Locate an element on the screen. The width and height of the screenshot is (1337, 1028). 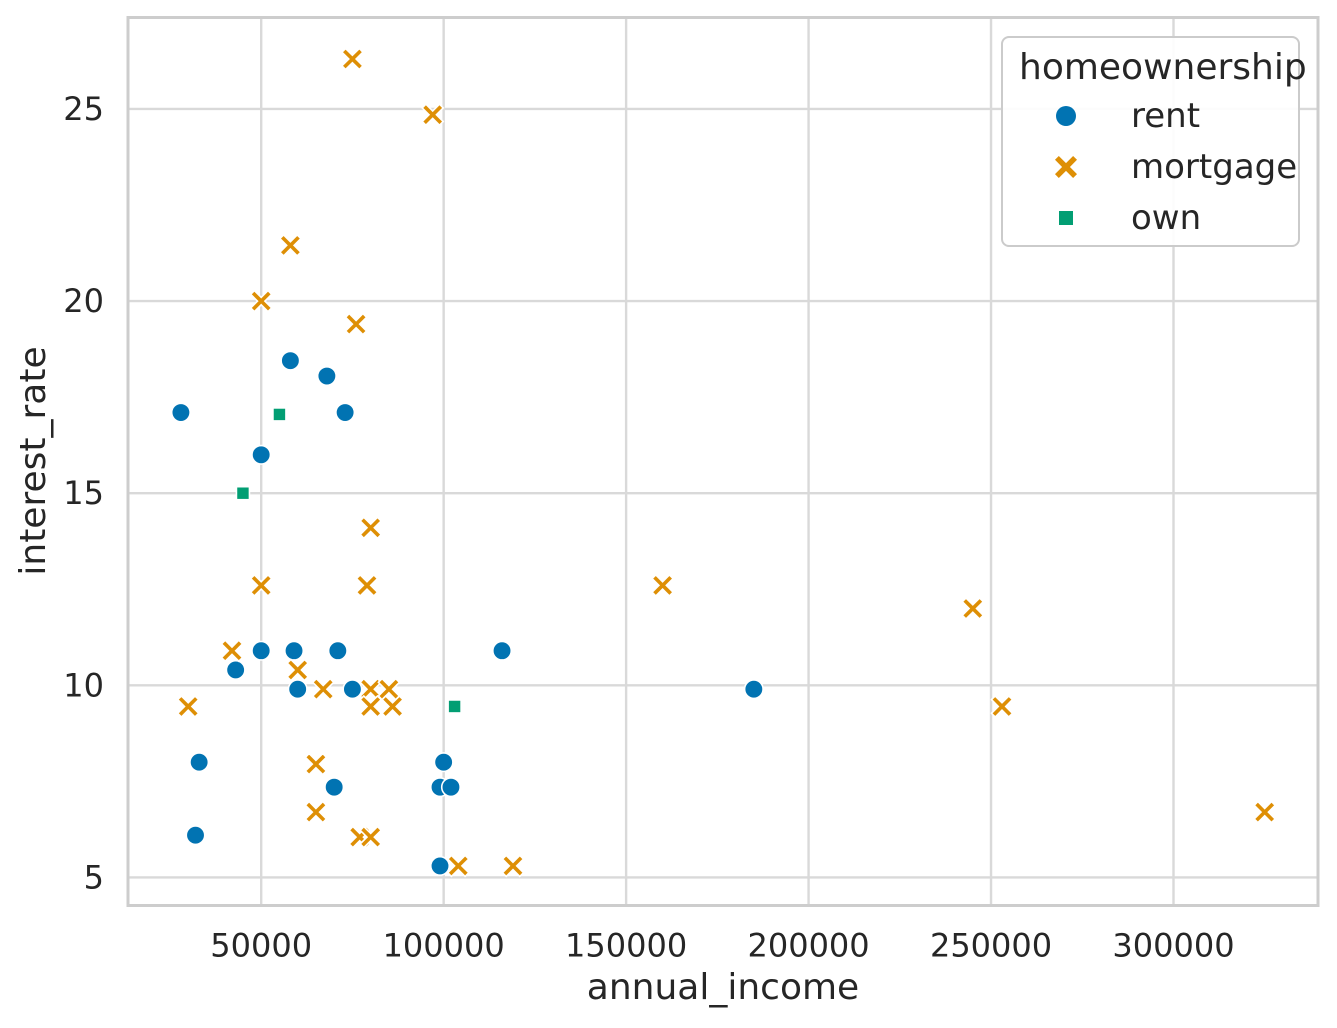
legend-label: rent is located at coordinates (1166, 115).